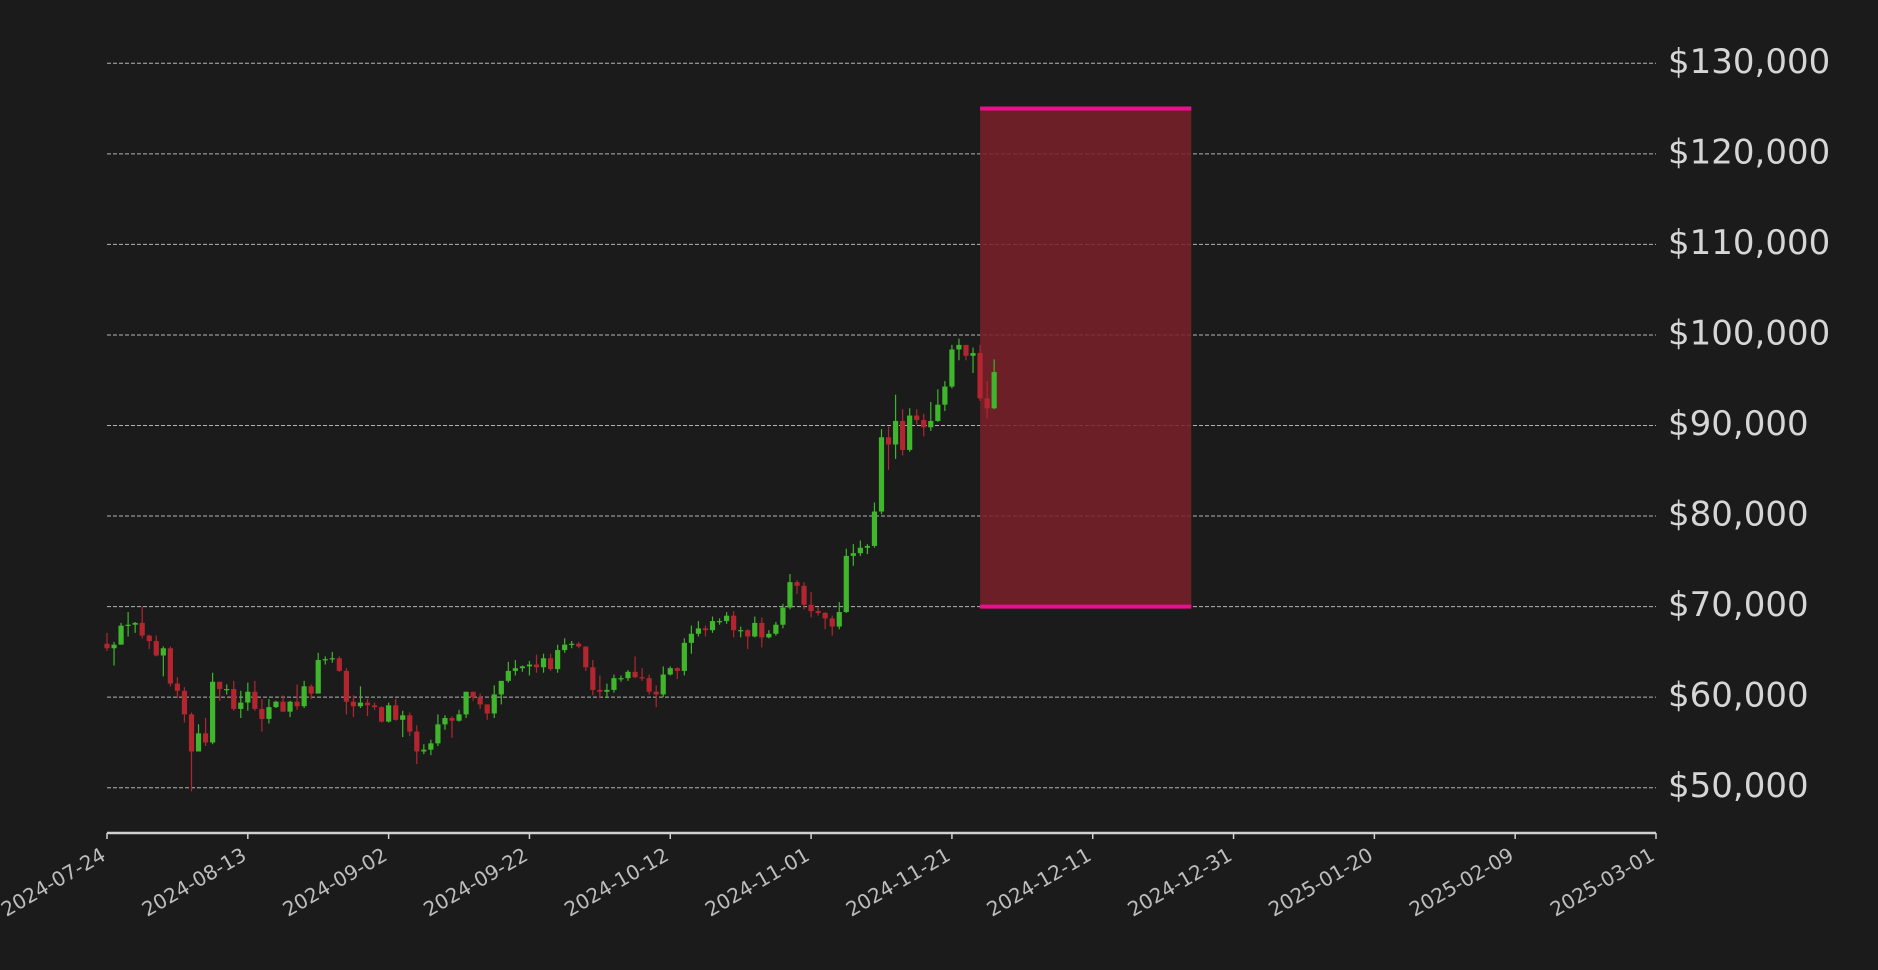 This screenshot has width=1878, height=970. What do you see at coordinates (194, 882) in the screenshot?
I see `x-tick-label: 2024-08-13` at bounding box center [194, 882].